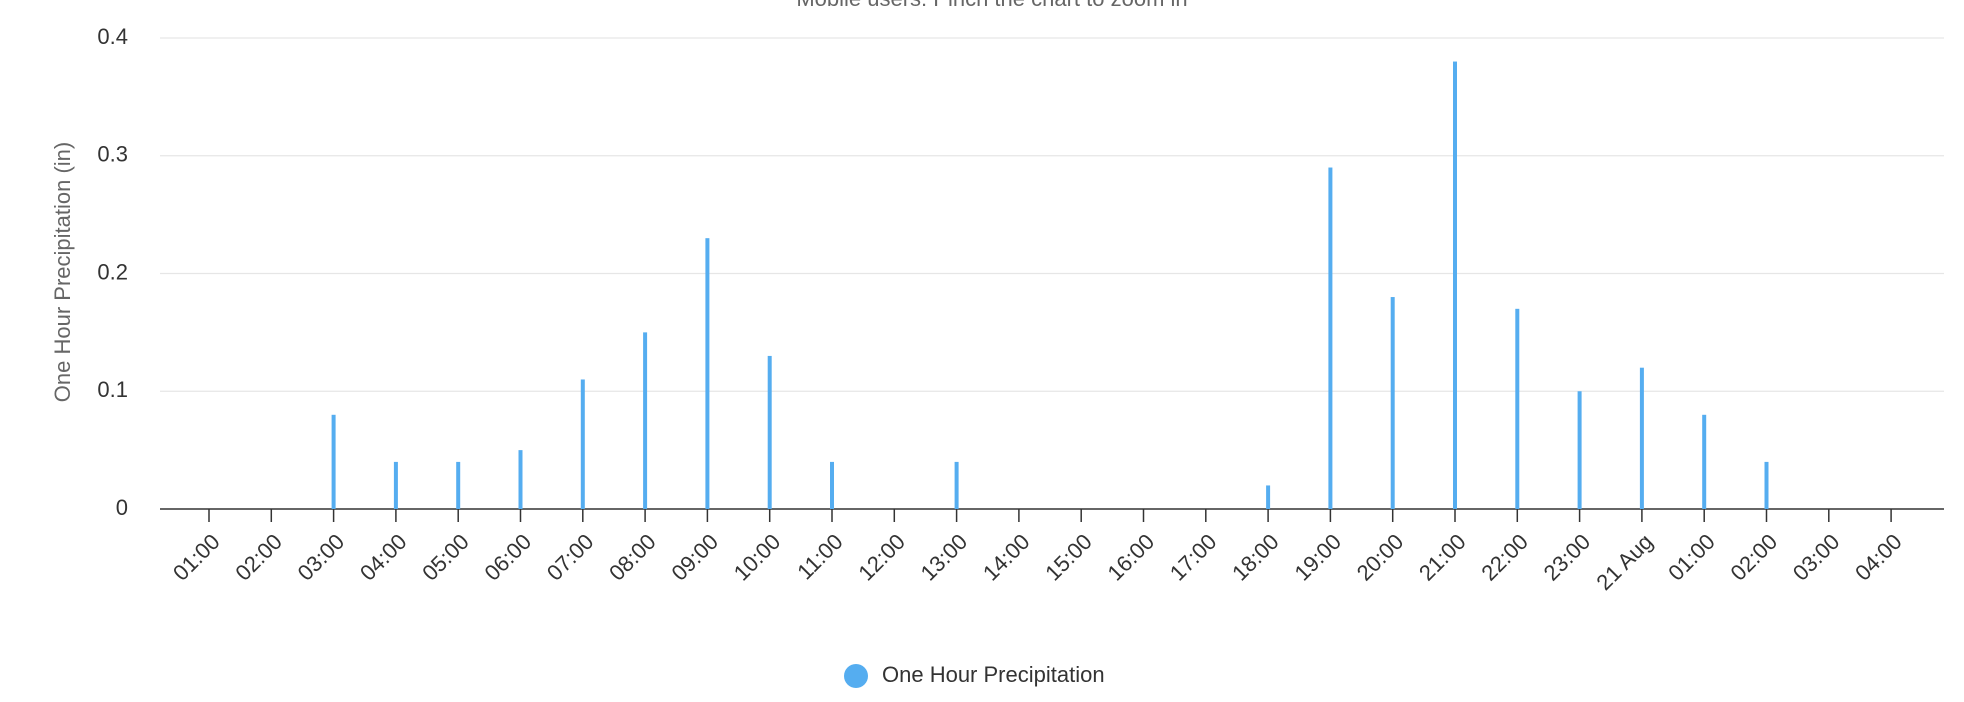  What do you see at coordinates (122, 507) in the screenshot?
I see `y-tick-label: 0` at bounding box center [122, 507].